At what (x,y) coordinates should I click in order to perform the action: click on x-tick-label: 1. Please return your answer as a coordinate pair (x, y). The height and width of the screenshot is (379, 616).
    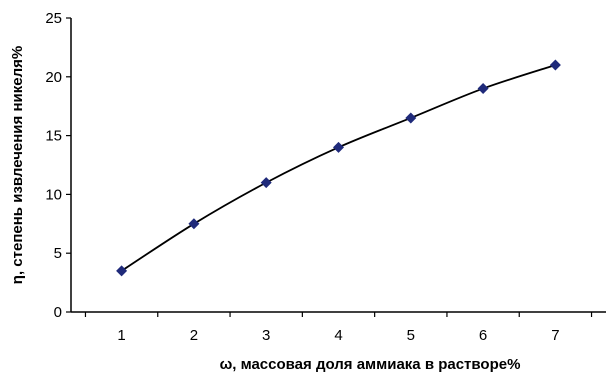
    Looking at the image, I should click on (121, 335).